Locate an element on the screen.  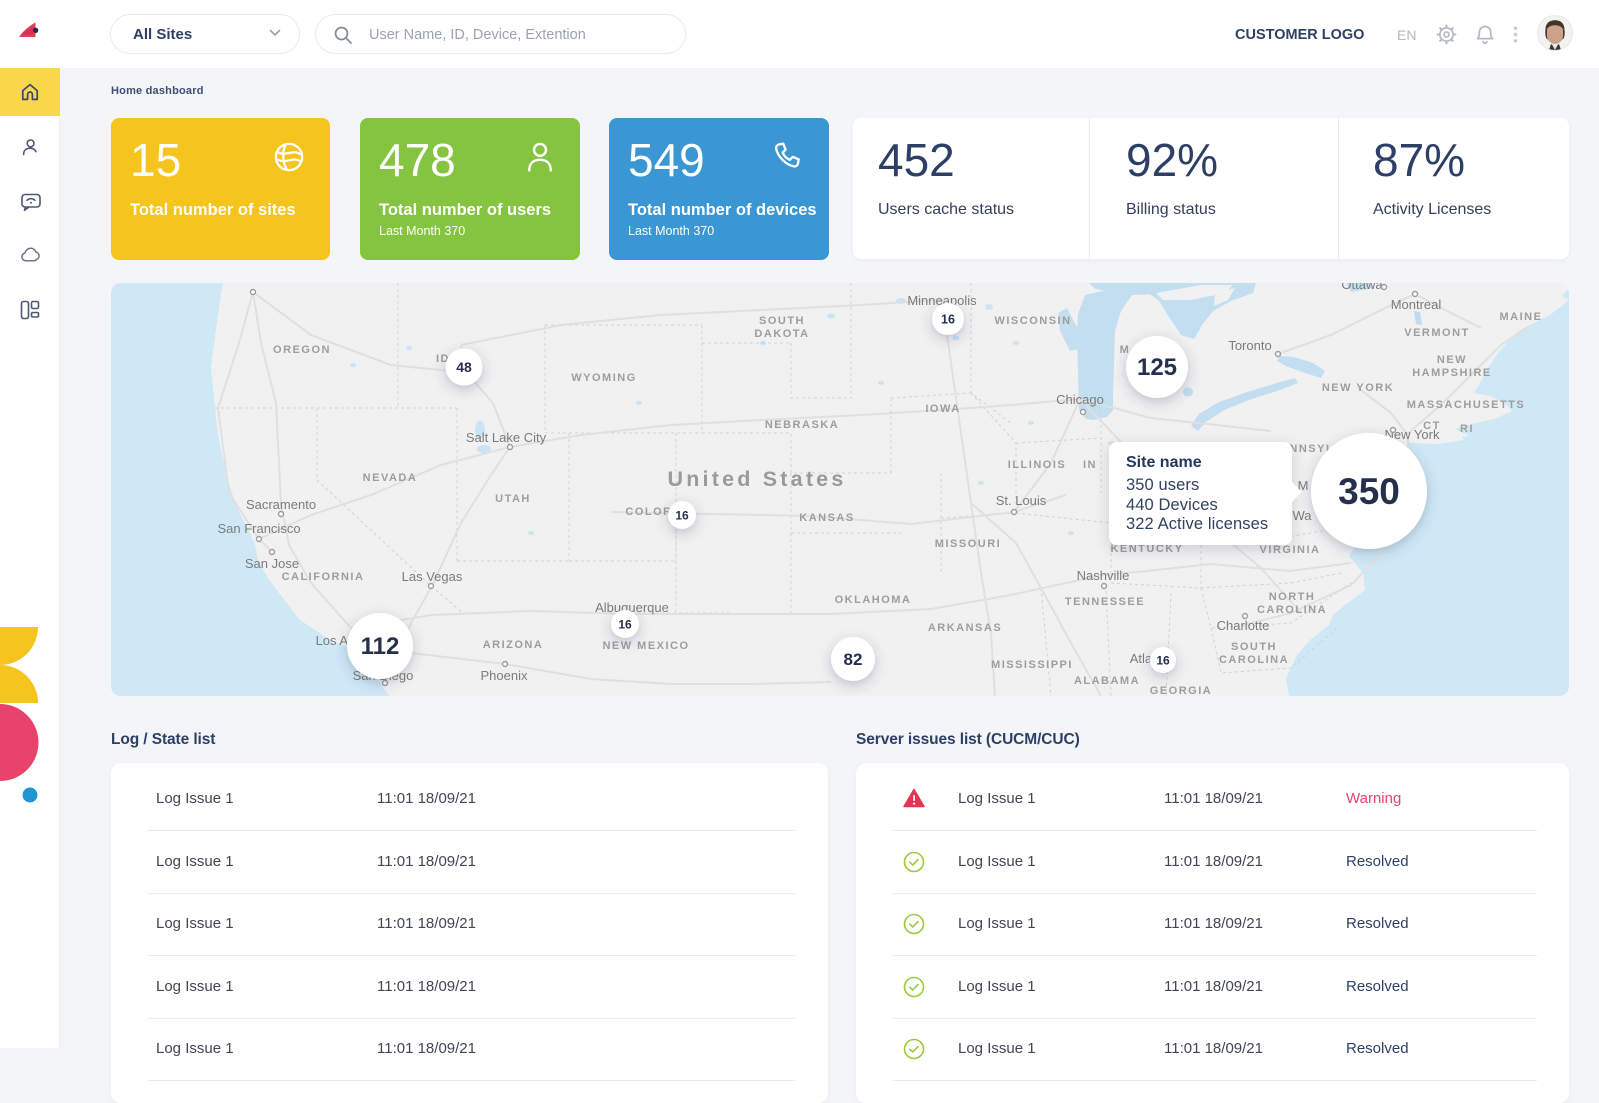
svg-text: WISCONSIN is located at coordinates (1032, 321).